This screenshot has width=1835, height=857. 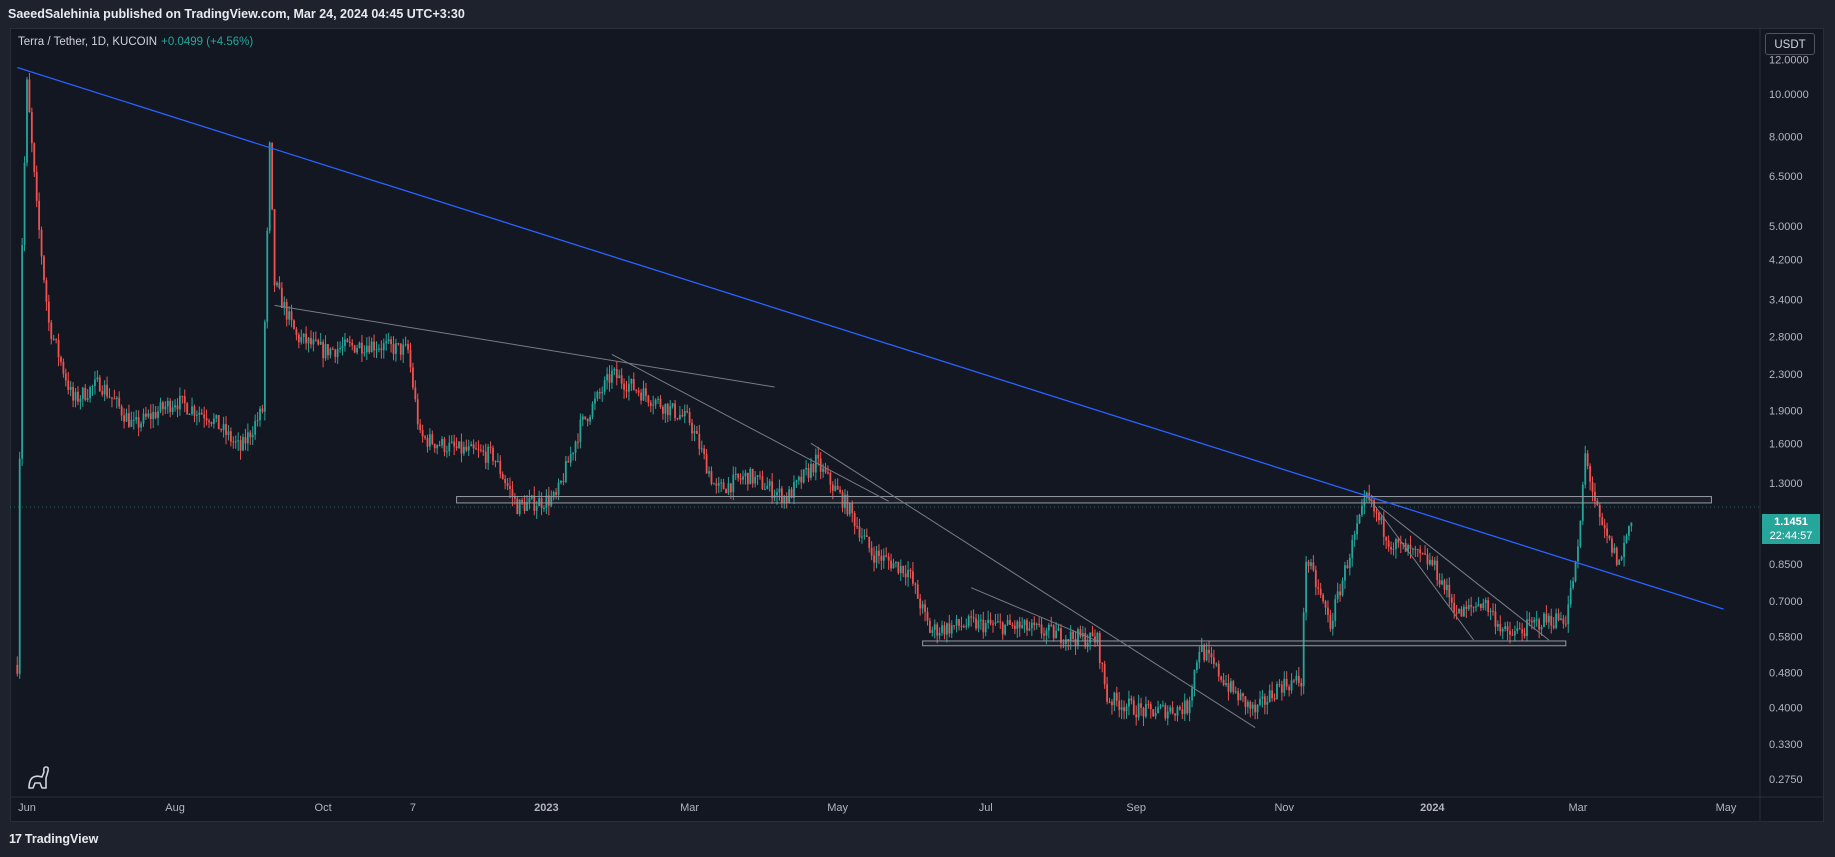 What do you see at coordinates (1786, 375) in the screenshot?
I see `y-tick-label: 2.3000` at bounding box center [1786, 375].